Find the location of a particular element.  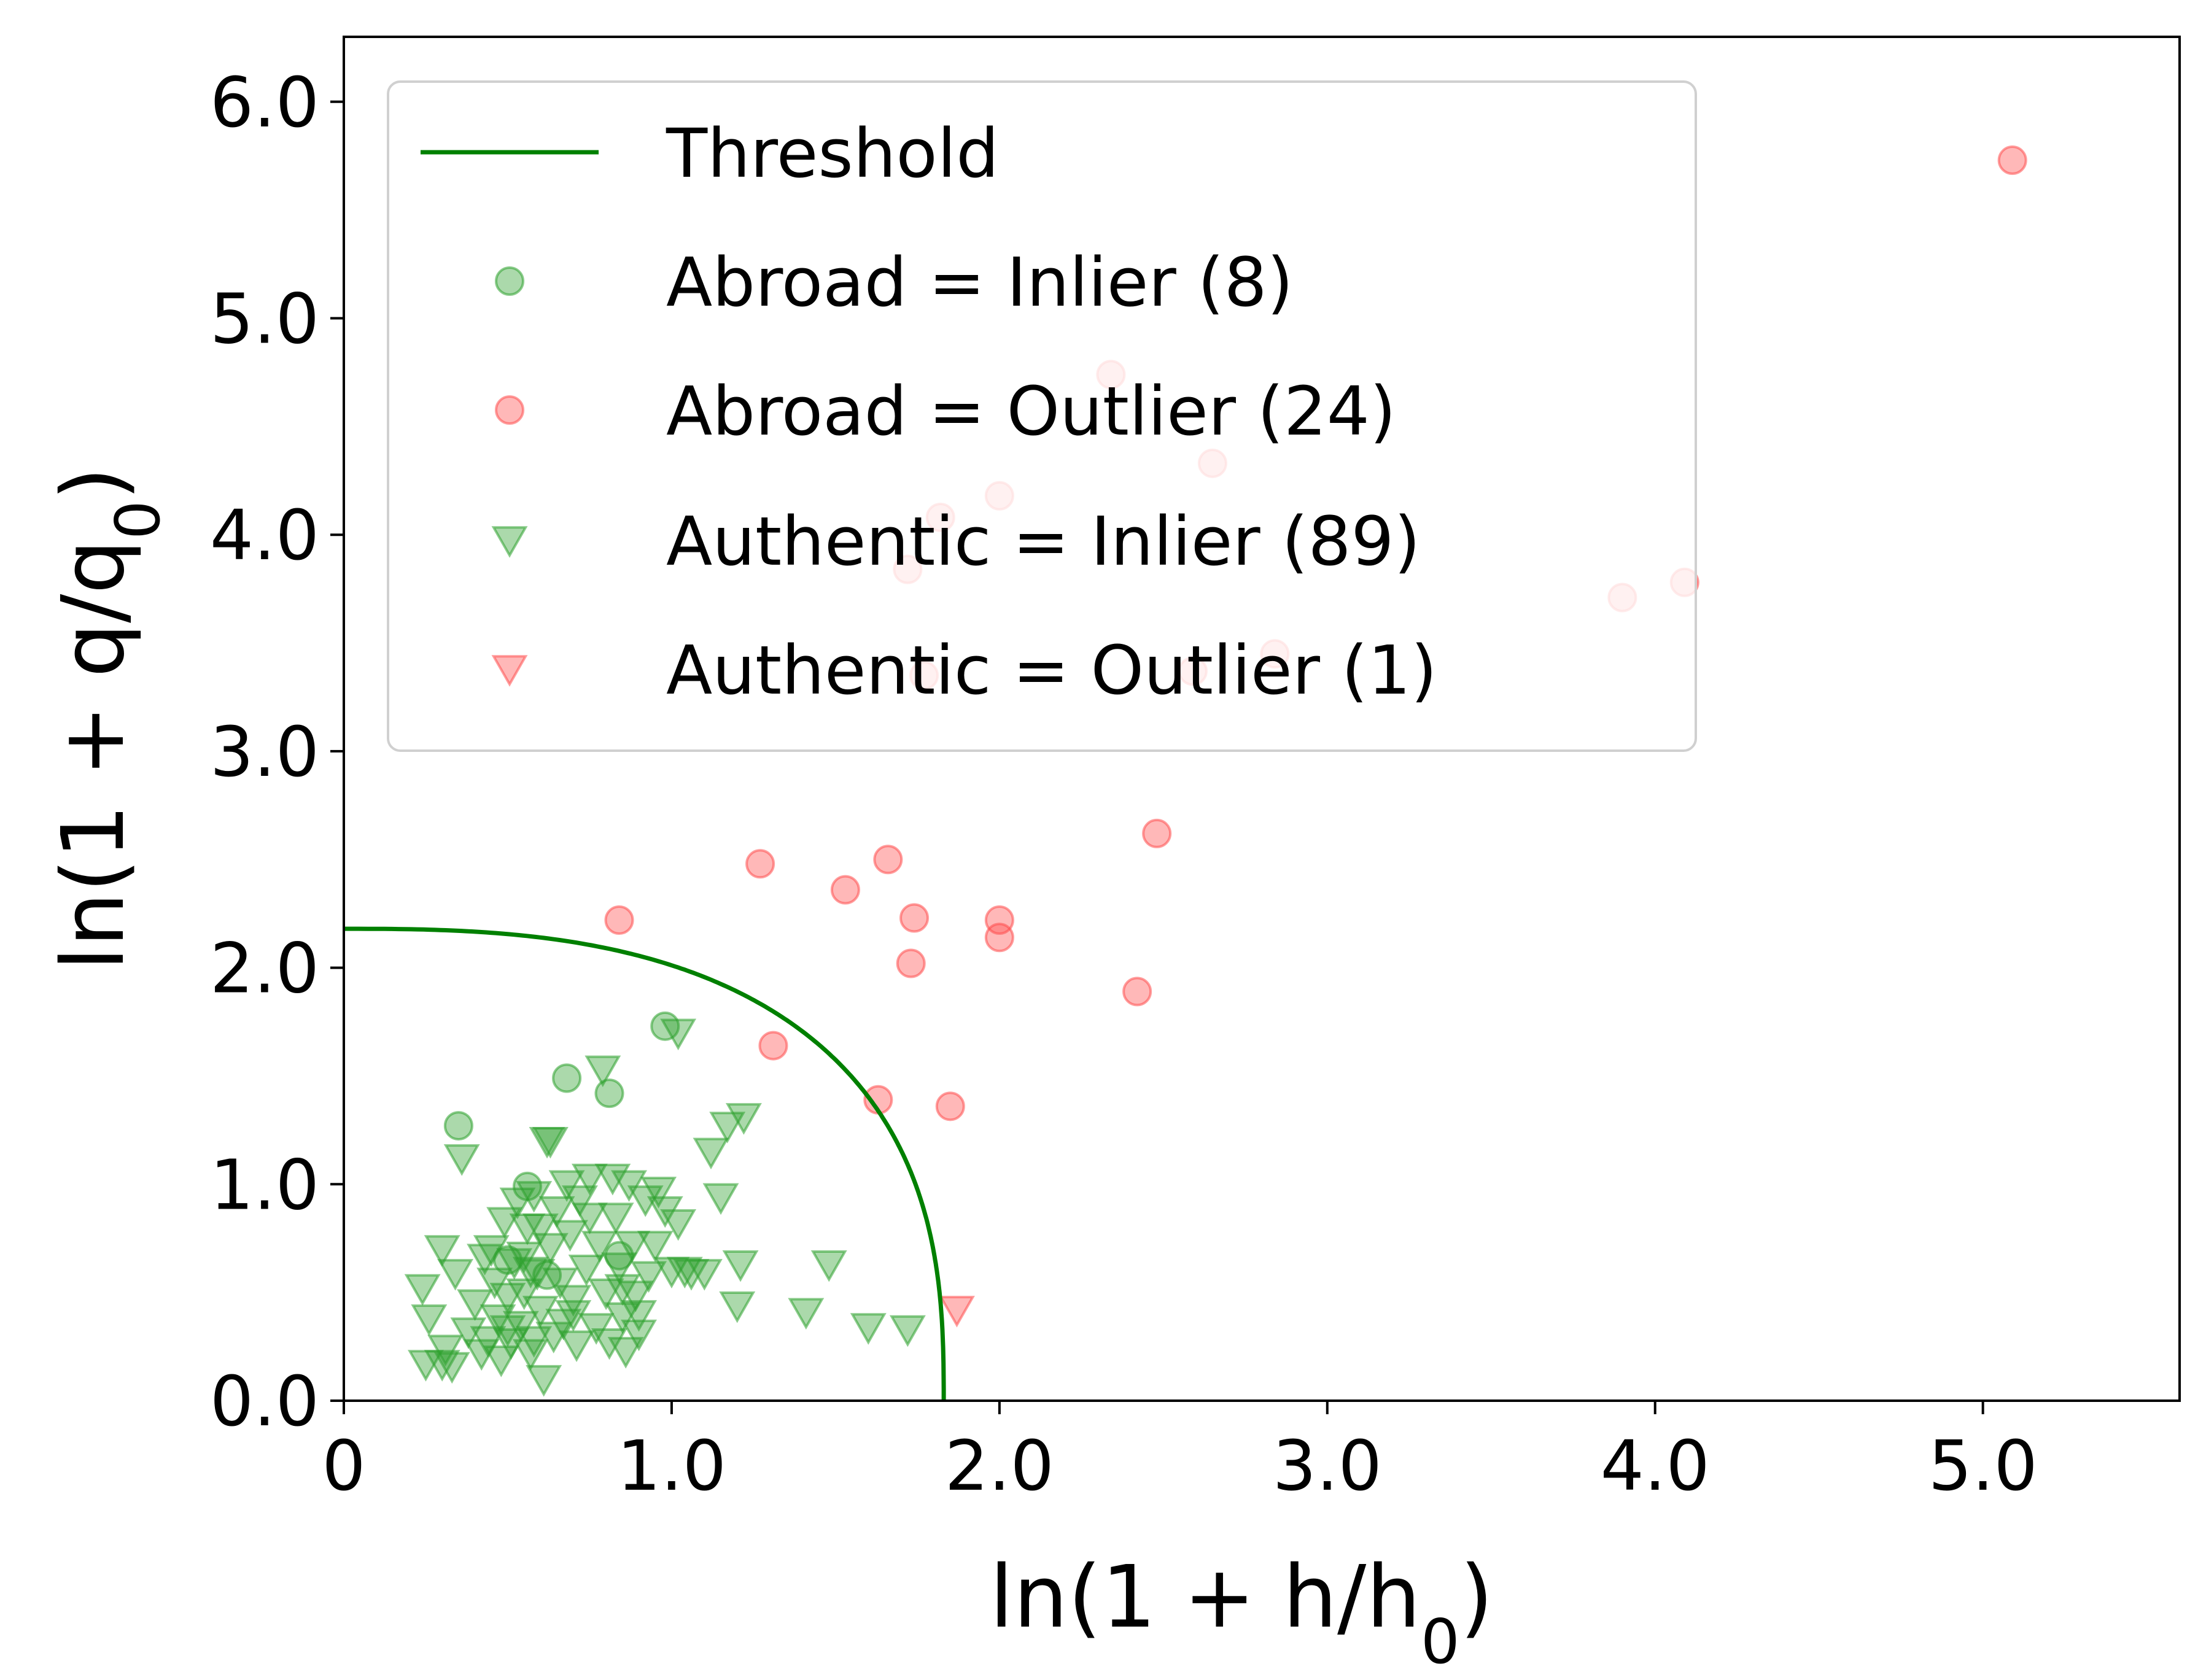

legend-label: Authentic = Outlier (1) is located at coordinates (1051, 670).